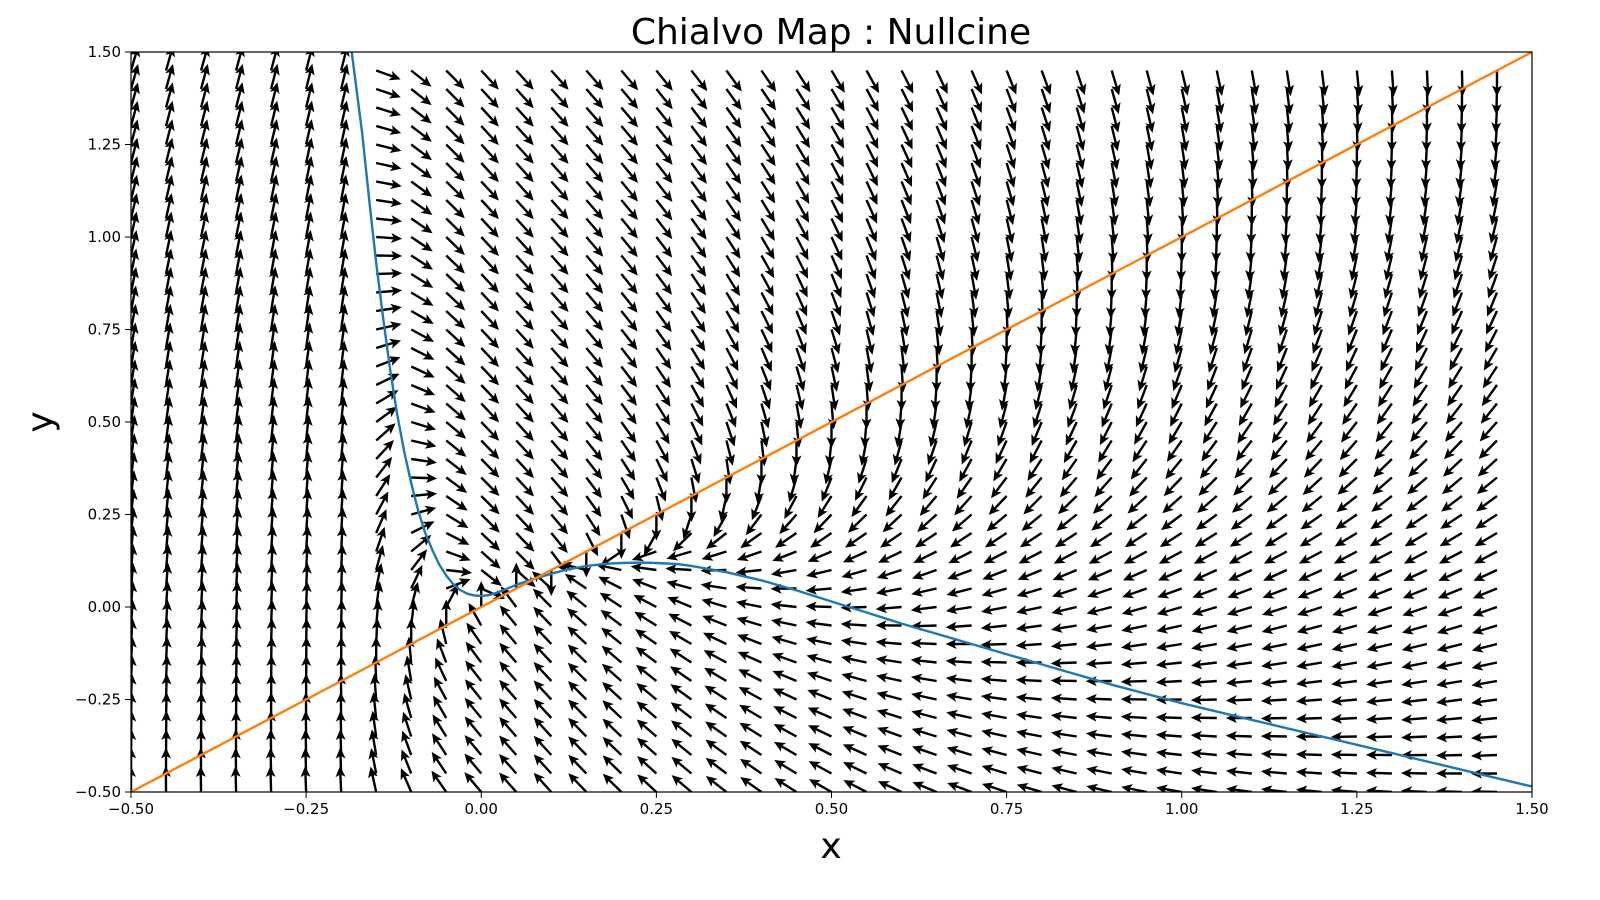  What do you see at coordinates (104, 52) in the screenshot?
I see `y-tick-label: 1.50` at bounding box center [104, 52].